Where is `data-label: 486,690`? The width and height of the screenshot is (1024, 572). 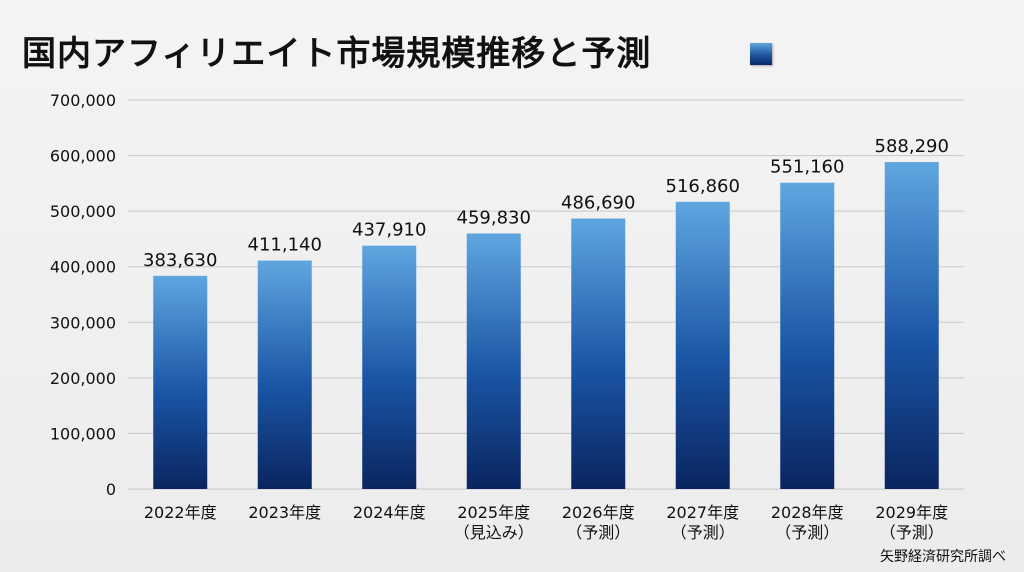
data-label: 486,690 is located at coordinates (598, 203).